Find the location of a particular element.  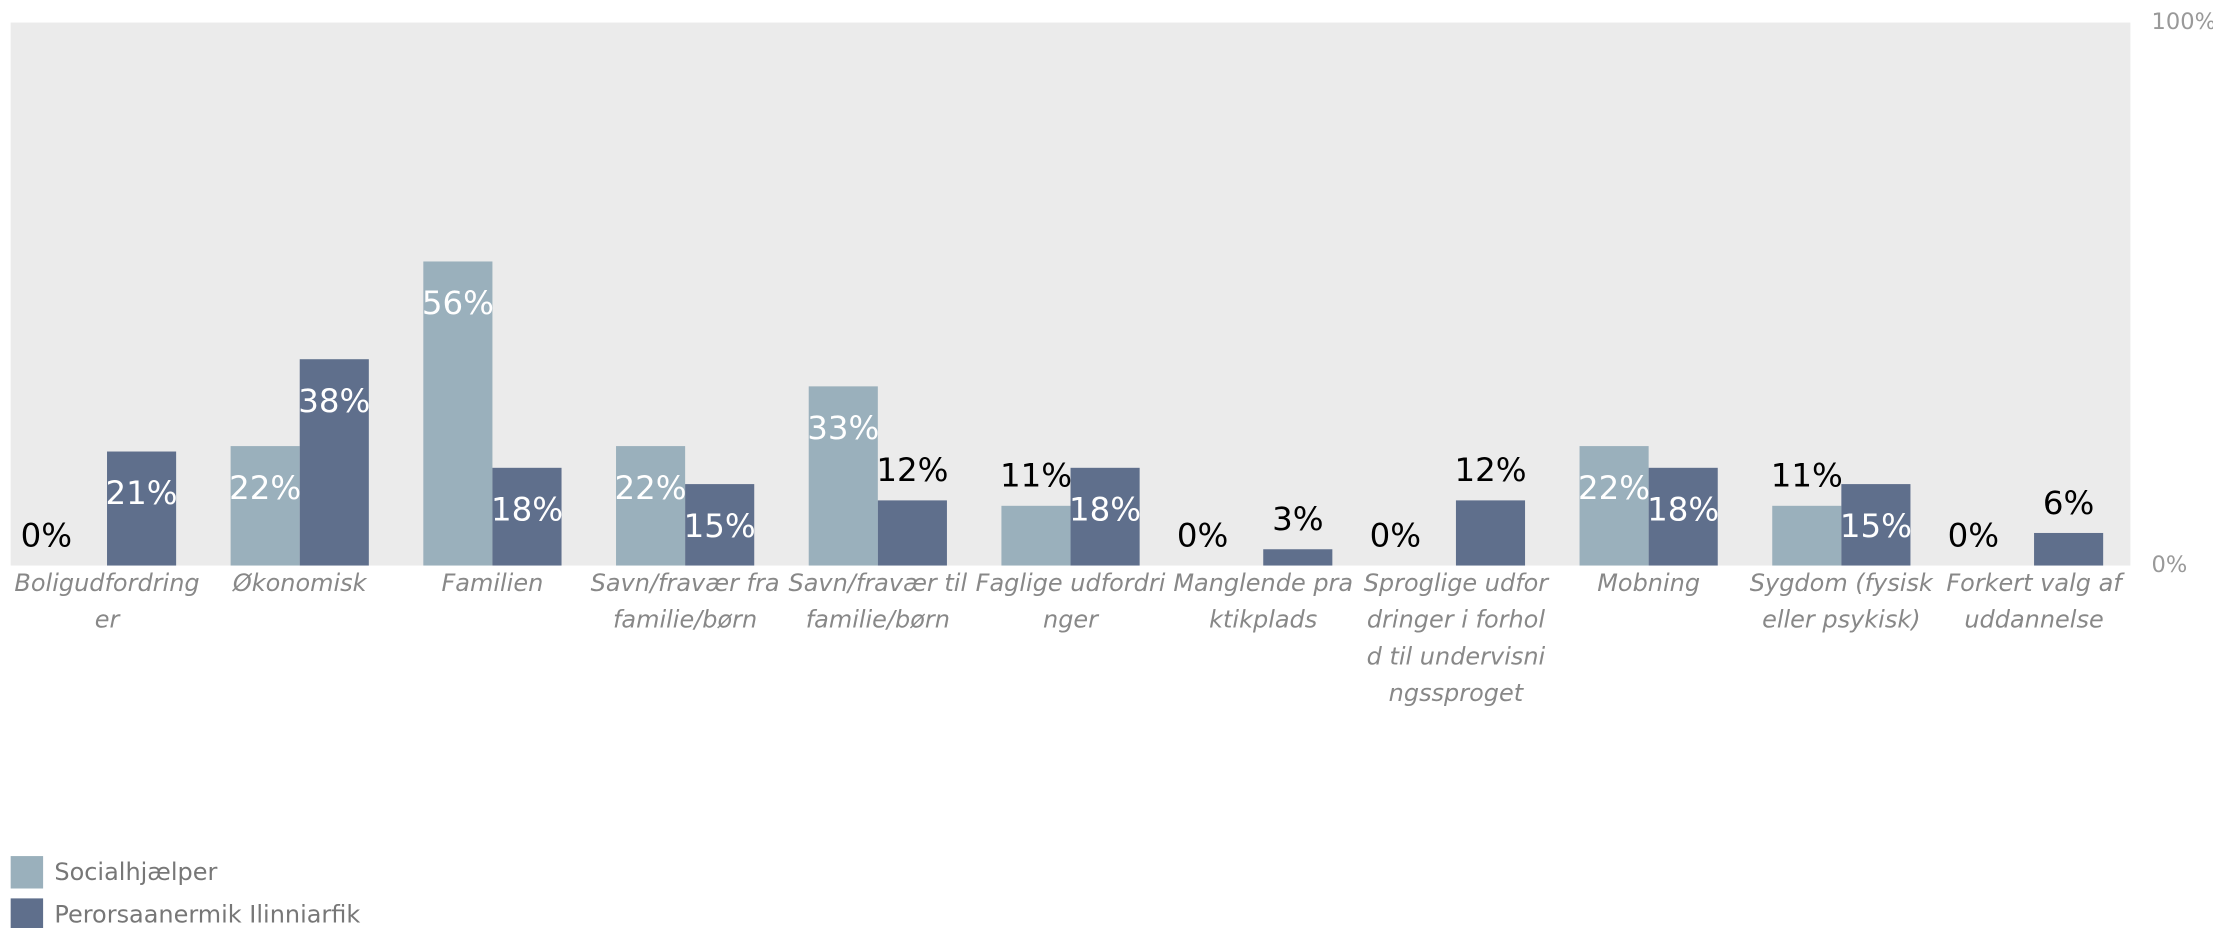

data-label: 6% is located at coordinates (2068, 503).